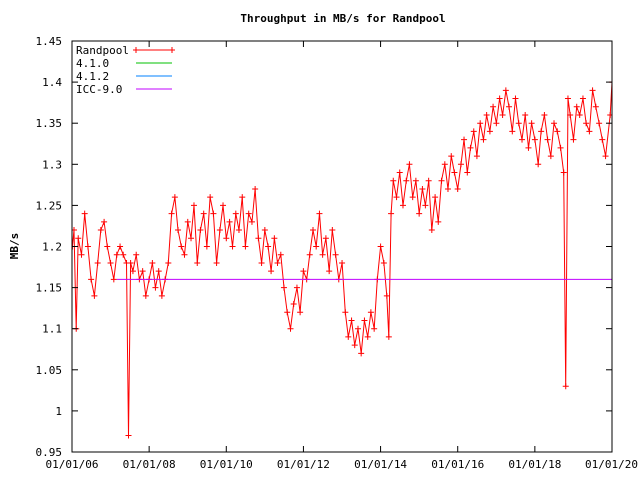 The height and width of the screenshot is (480, 640). I want to click on y-tick-label: 0.95, so click(49, 452).